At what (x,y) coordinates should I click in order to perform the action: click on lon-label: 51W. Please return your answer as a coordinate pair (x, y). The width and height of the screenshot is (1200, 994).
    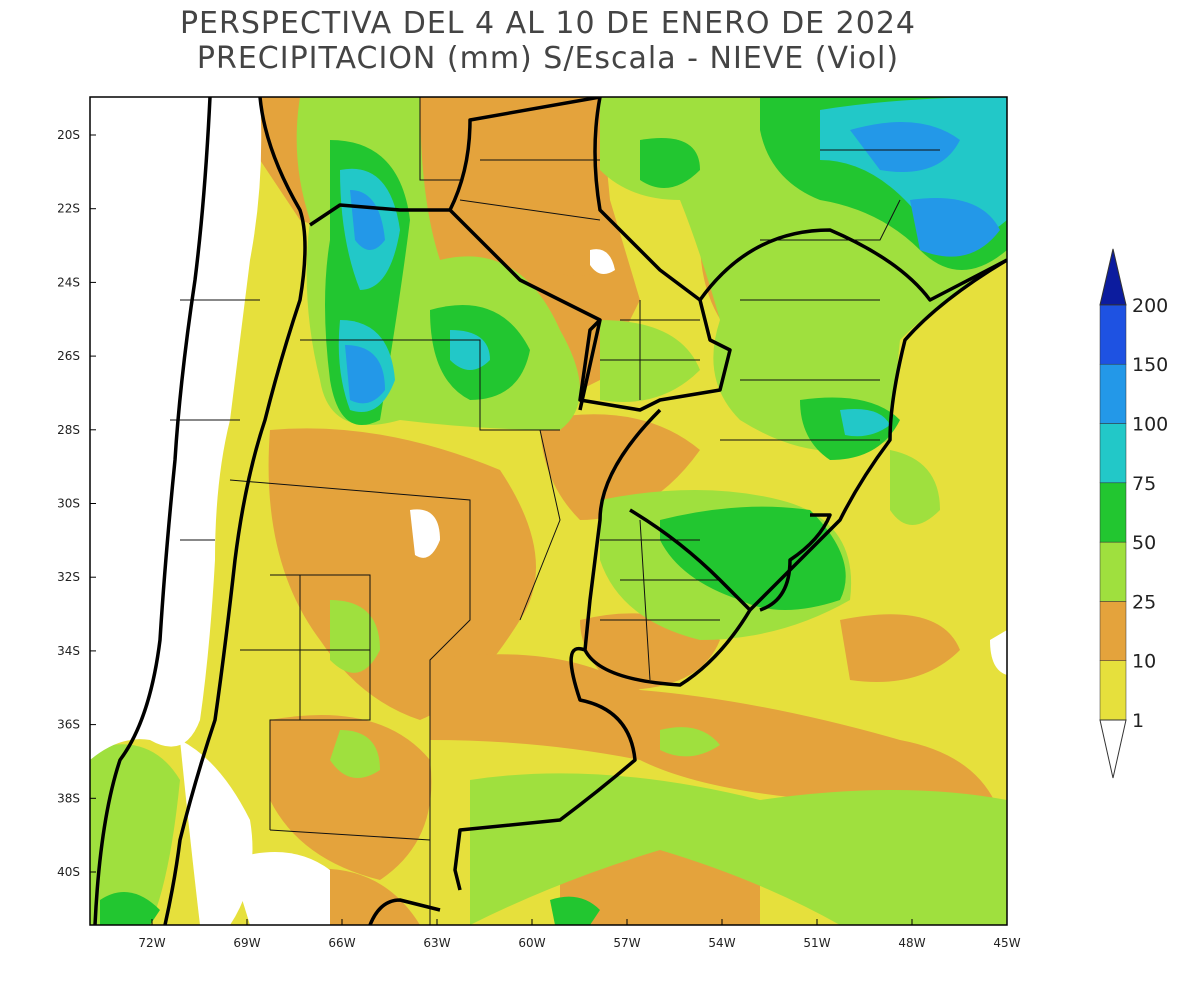
    Looking at the image, I should click on (816, 943).